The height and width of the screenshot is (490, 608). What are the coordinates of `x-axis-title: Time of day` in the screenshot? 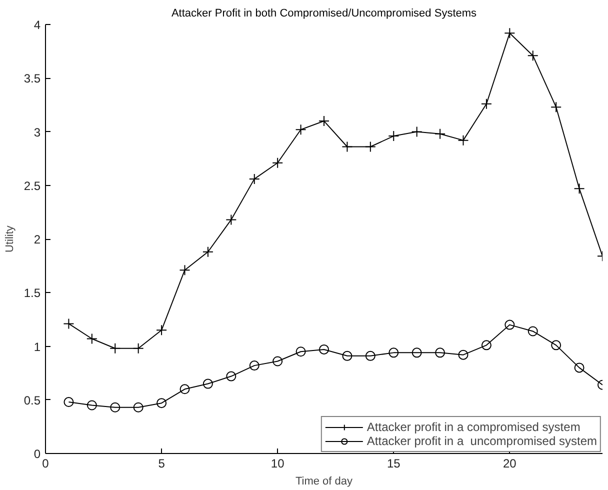 It's located at (324, 482).